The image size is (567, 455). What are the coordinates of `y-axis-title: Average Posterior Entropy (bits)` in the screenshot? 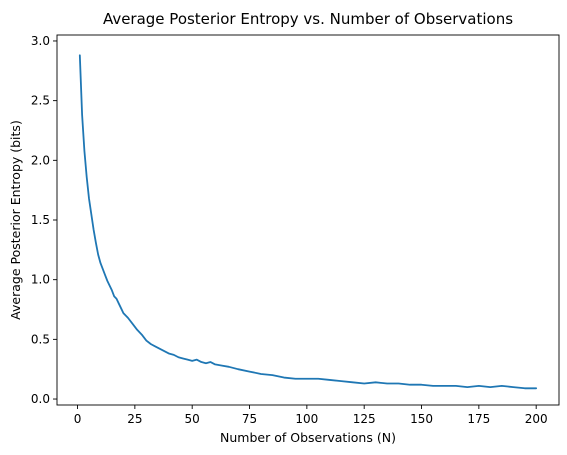 It's located at (15, 220).